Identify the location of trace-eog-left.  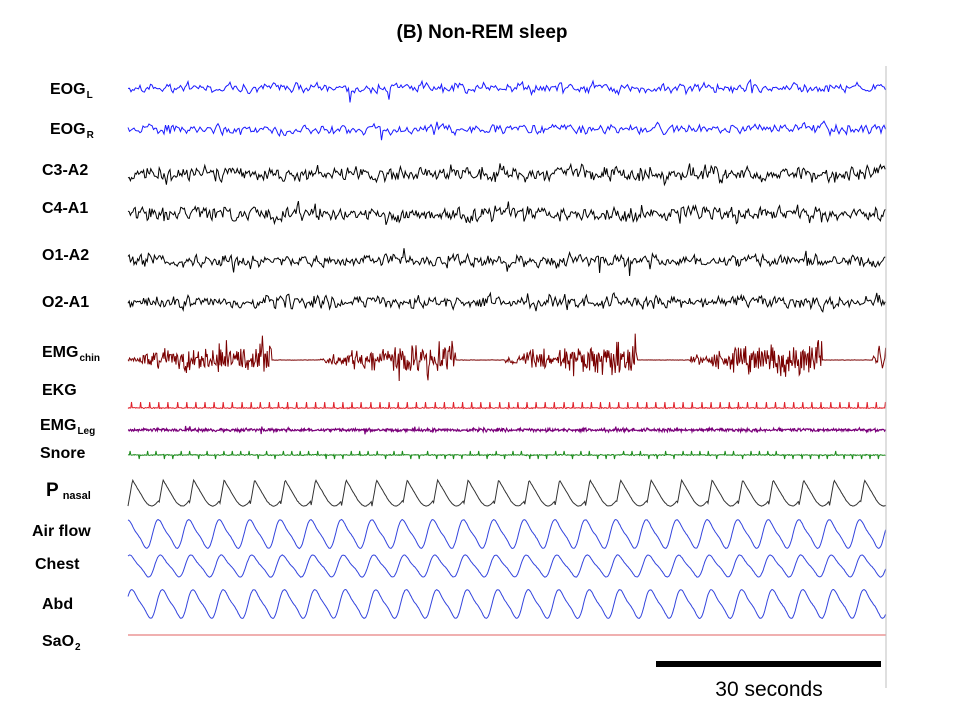
(506, 90).